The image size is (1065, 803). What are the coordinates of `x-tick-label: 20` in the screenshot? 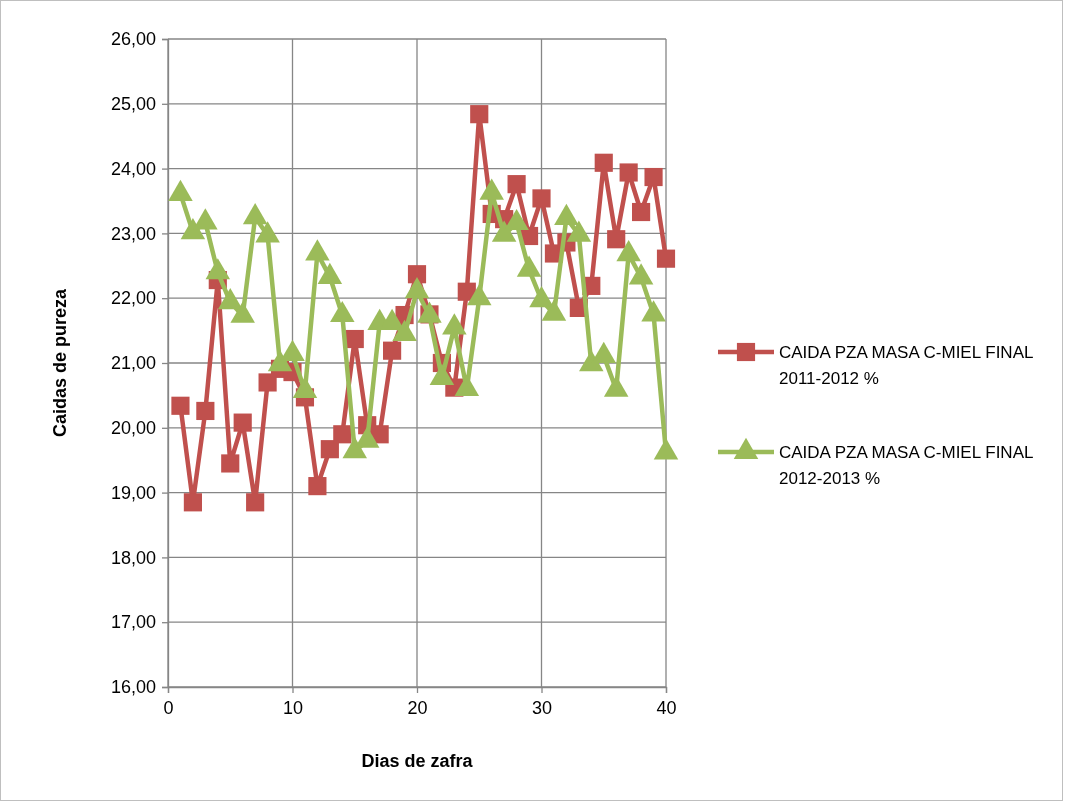 It's located at (417, 707).